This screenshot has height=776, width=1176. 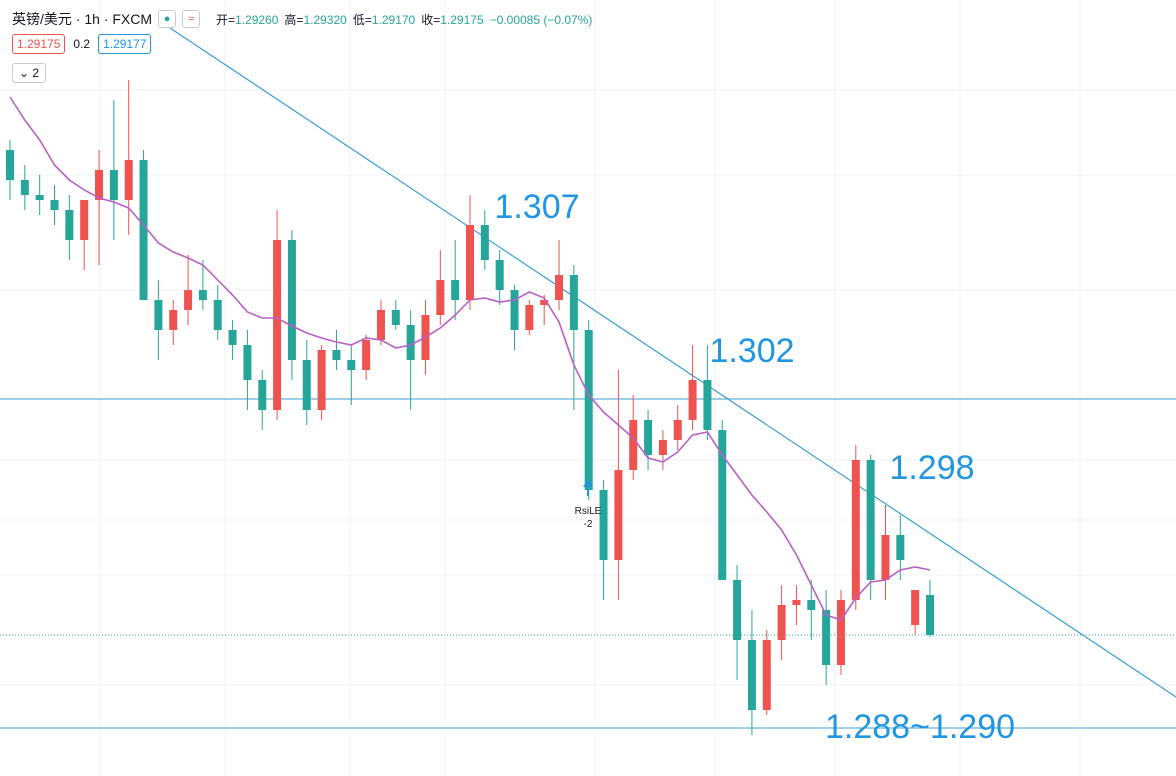 I want to click on annotation: 1.307, so click(x=536, y=207).